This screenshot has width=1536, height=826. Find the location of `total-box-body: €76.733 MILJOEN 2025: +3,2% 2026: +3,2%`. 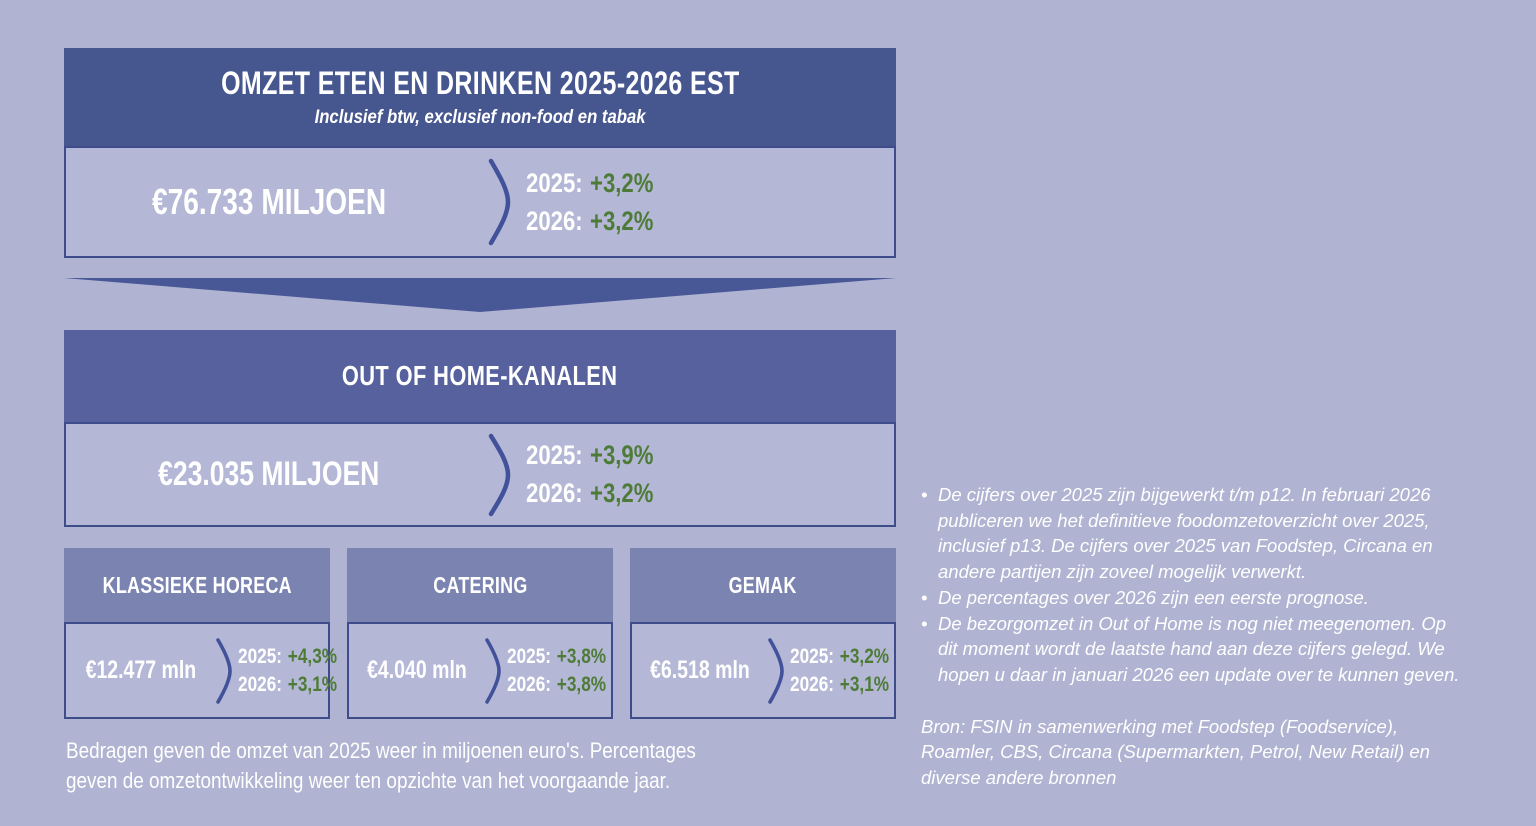

total-box-body: €76.733 MILJOEN 2025: +3,2% 2026: +3,2% is located at coordinates (480, 202).